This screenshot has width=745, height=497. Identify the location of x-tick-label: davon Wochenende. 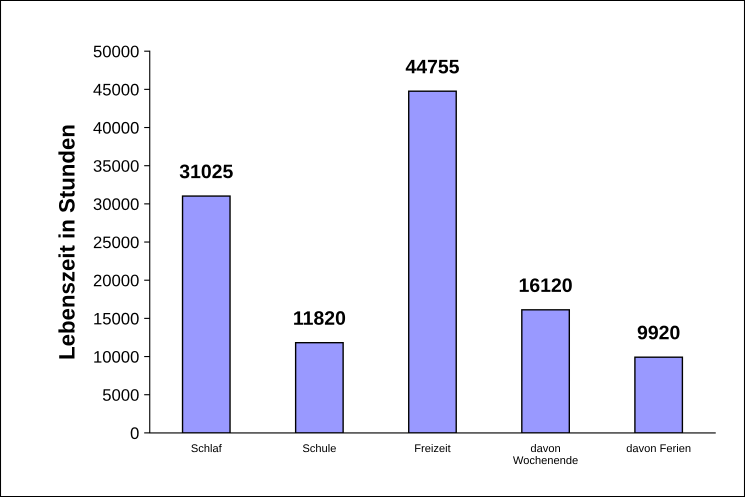
(545, 454).